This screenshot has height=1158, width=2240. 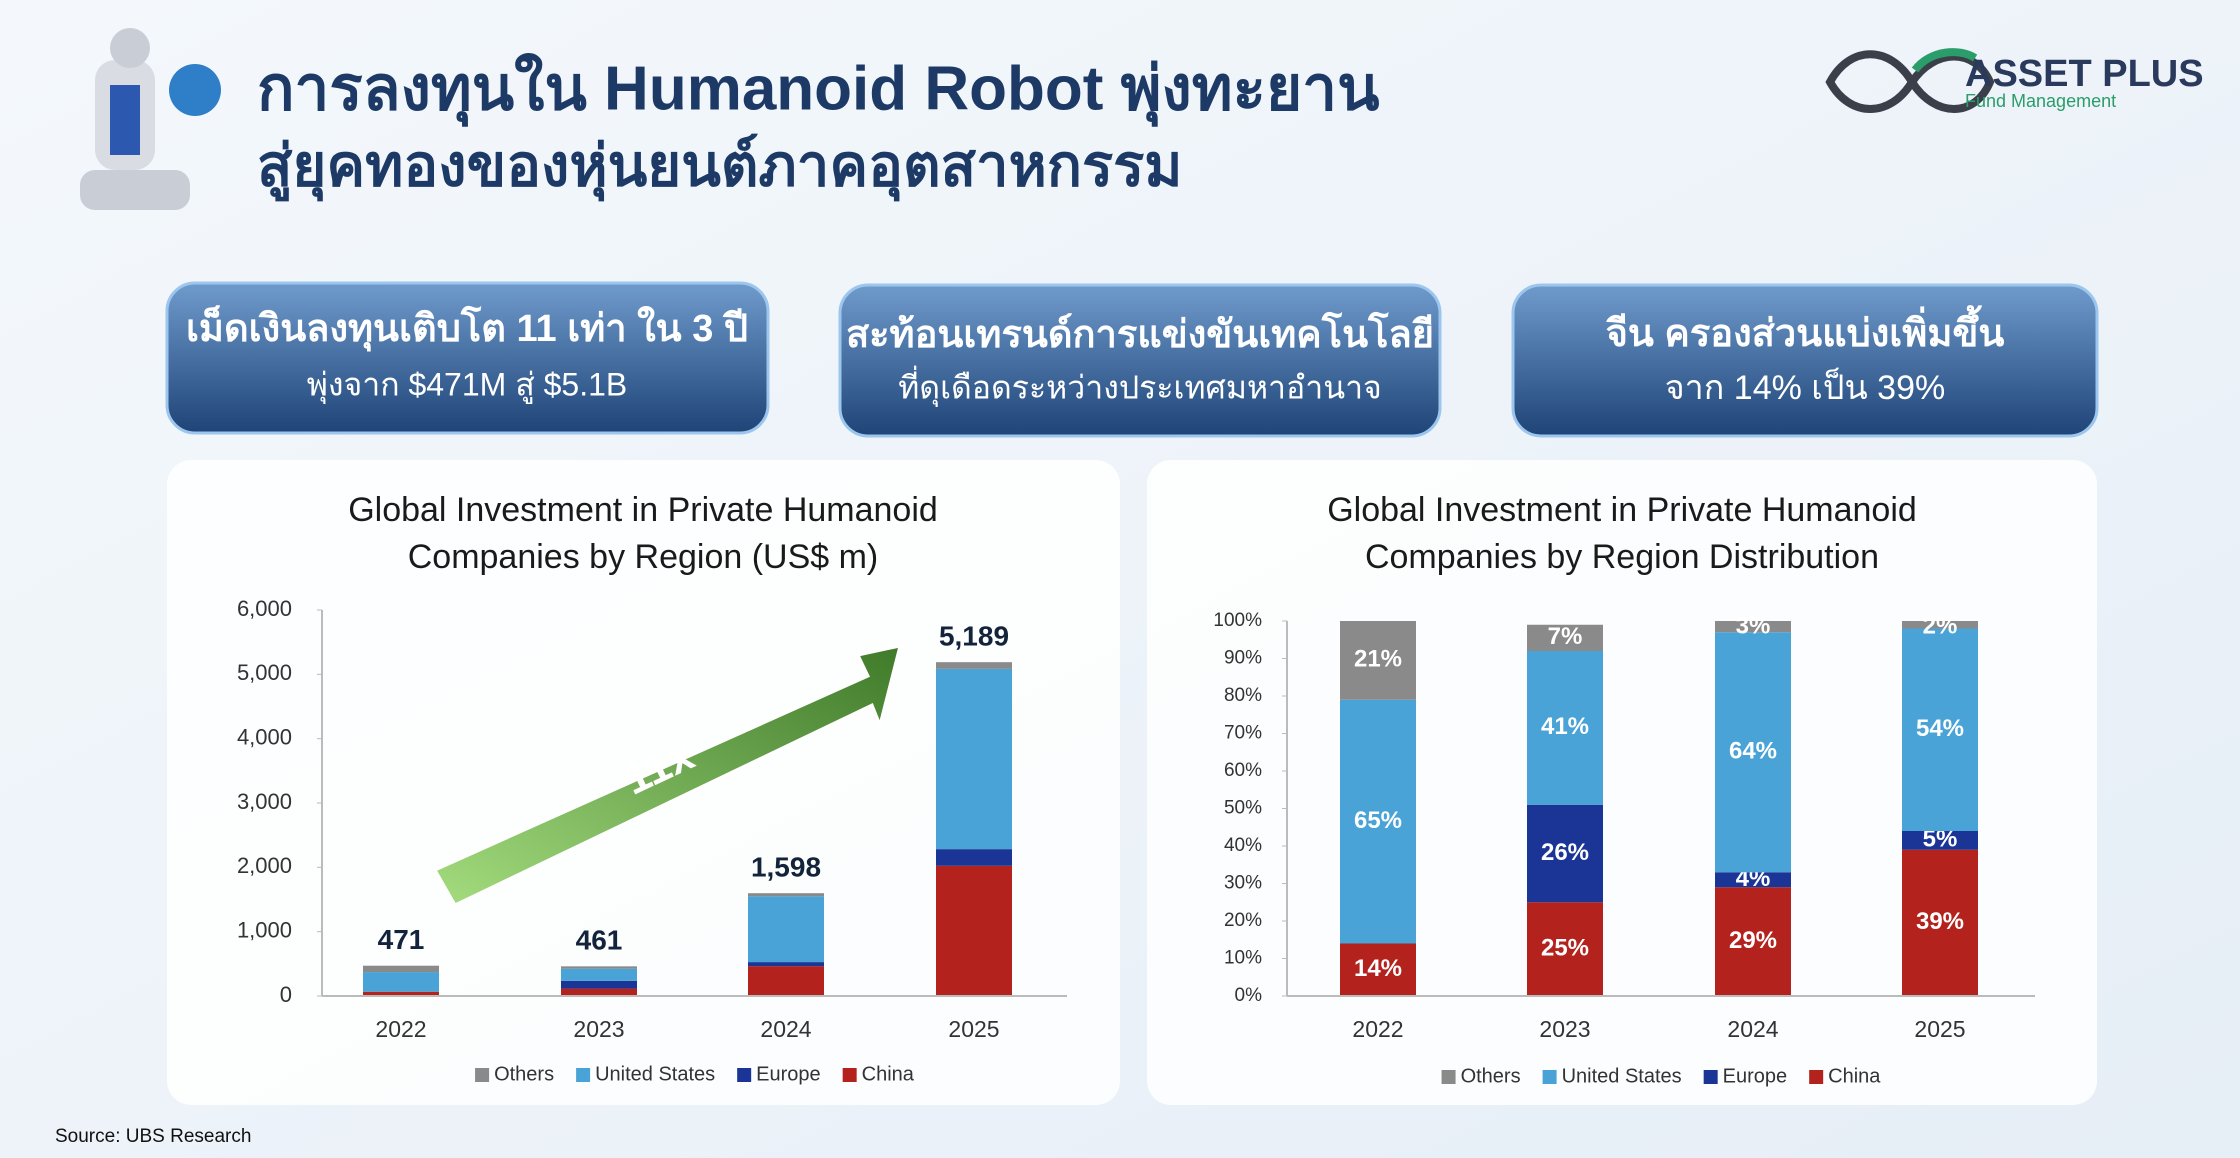 What do you see at coordinates (264, 672) in the screenshot?
I see `y-tick-label: 5,000` at bounding box center [264, 672].